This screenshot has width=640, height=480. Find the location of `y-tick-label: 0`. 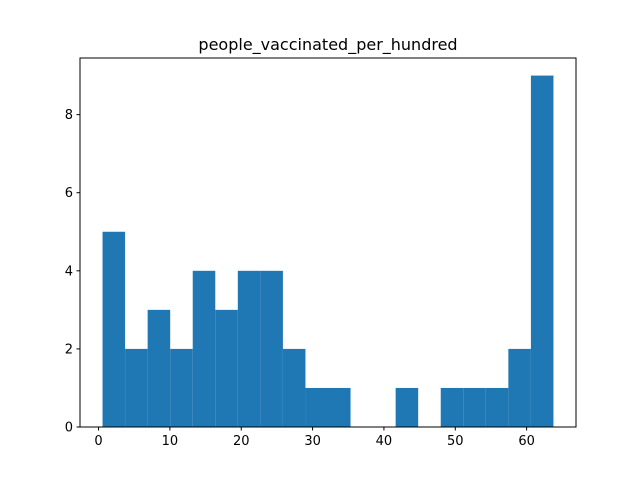

y-tick-label: 0 is located at coordinates (69, 428).